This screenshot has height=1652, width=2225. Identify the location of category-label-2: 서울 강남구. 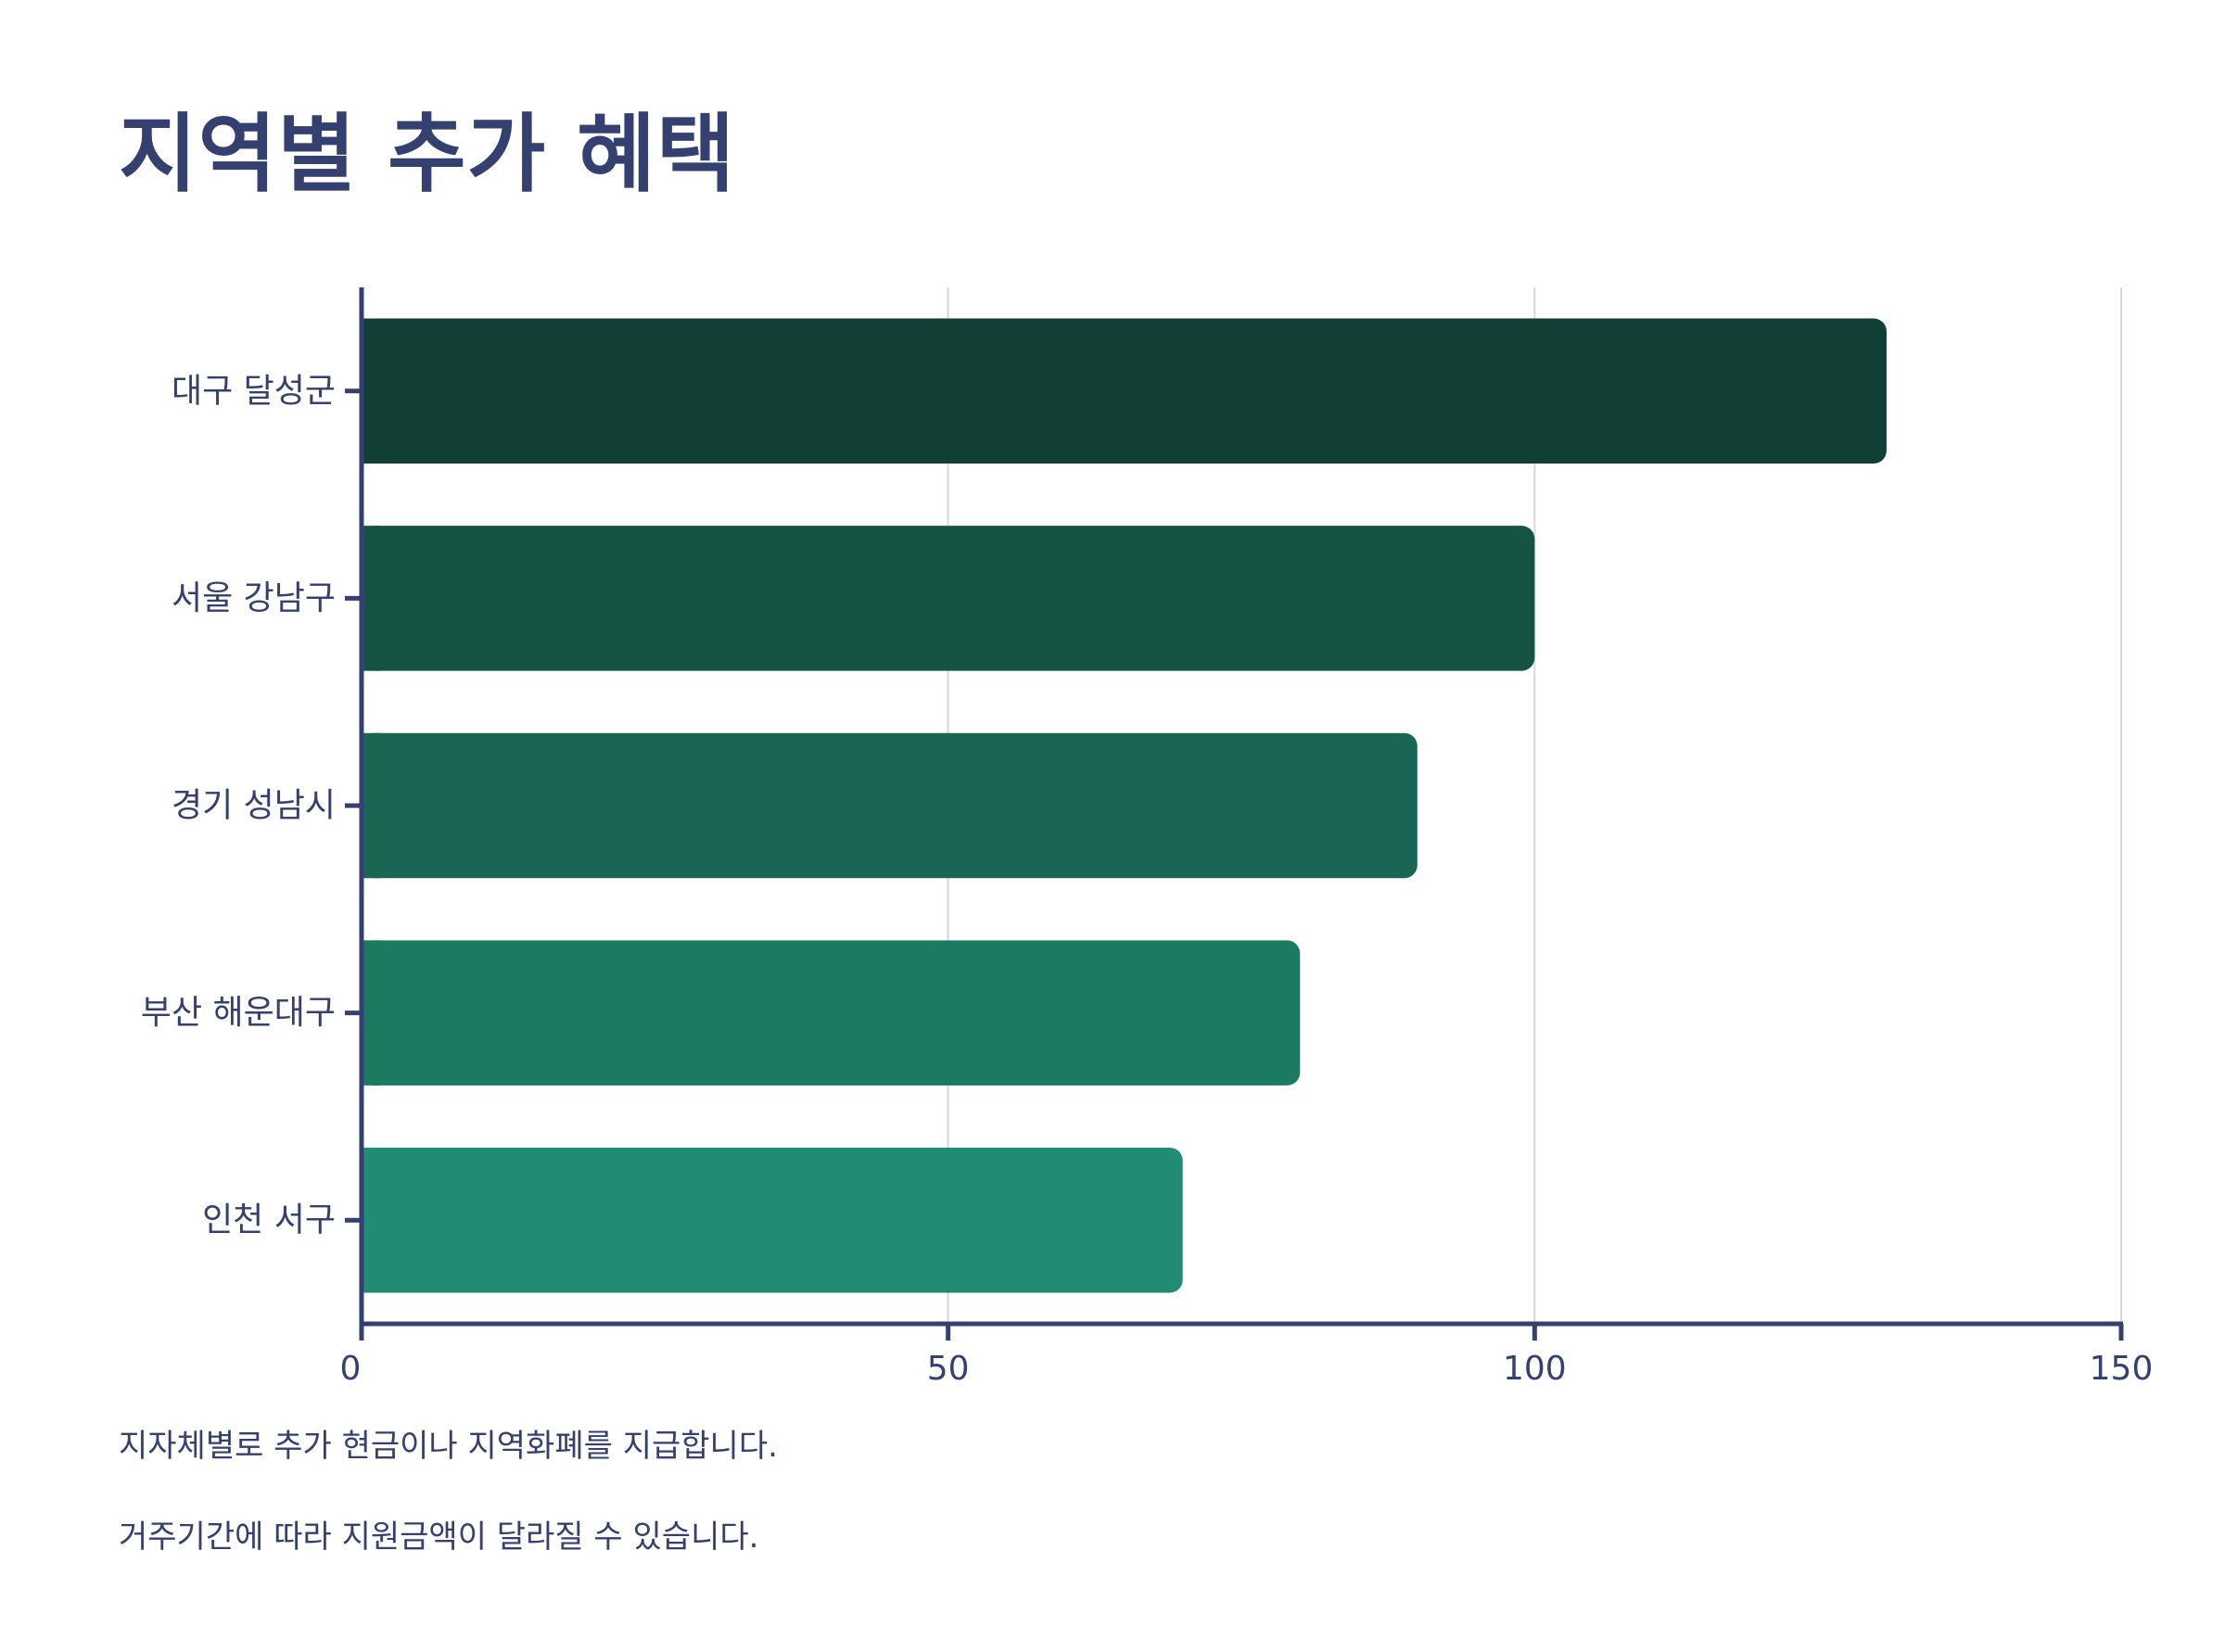
(254, 598).